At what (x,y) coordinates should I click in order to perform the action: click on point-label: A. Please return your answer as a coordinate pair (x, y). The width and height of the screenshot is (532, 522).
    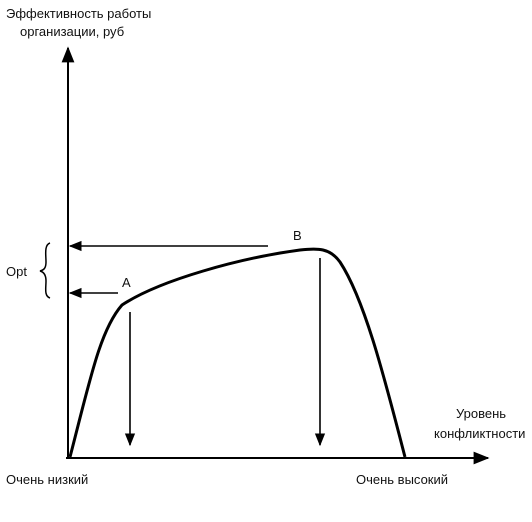
    Looking at the image, I should click on (126, 282).